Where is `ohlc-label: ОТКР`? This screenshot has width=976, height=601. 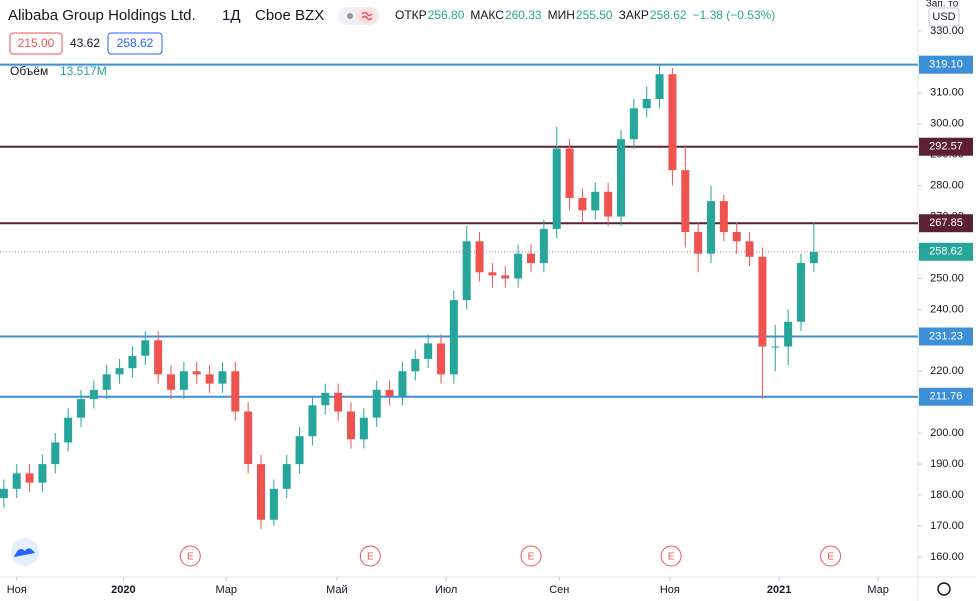 ohlc-label: ОТКР is located at coordinates (411, 15).